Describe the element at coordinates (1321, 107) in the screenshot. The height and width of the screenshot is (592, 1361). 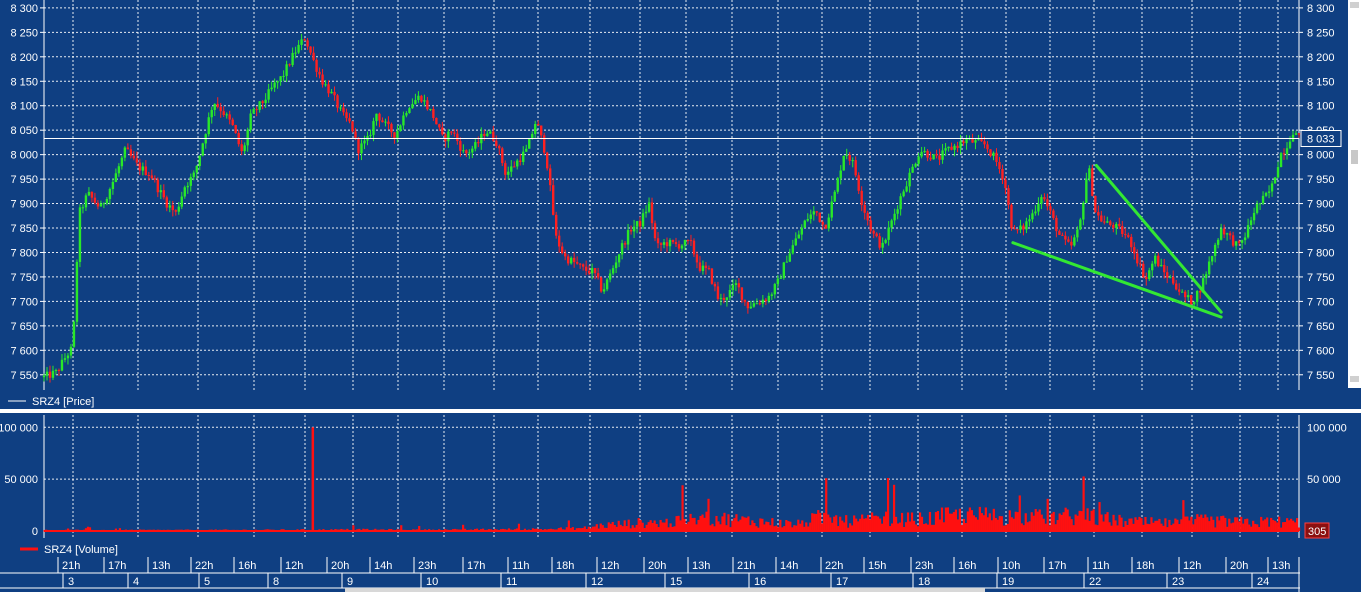
I see `price-tick-label-right: 8 100` at that location.